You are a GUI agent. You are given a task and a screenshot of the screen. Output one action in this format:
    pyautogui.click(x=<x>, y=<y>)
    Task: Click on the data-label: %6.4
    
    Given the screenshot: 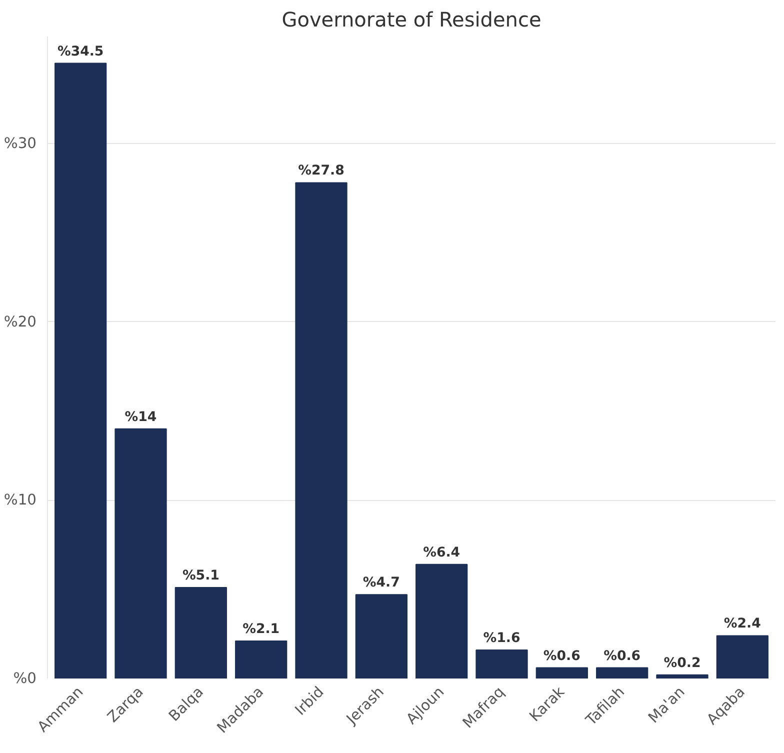 What is the action you would take?
    pyautogui.click(x=441, y=552)
    